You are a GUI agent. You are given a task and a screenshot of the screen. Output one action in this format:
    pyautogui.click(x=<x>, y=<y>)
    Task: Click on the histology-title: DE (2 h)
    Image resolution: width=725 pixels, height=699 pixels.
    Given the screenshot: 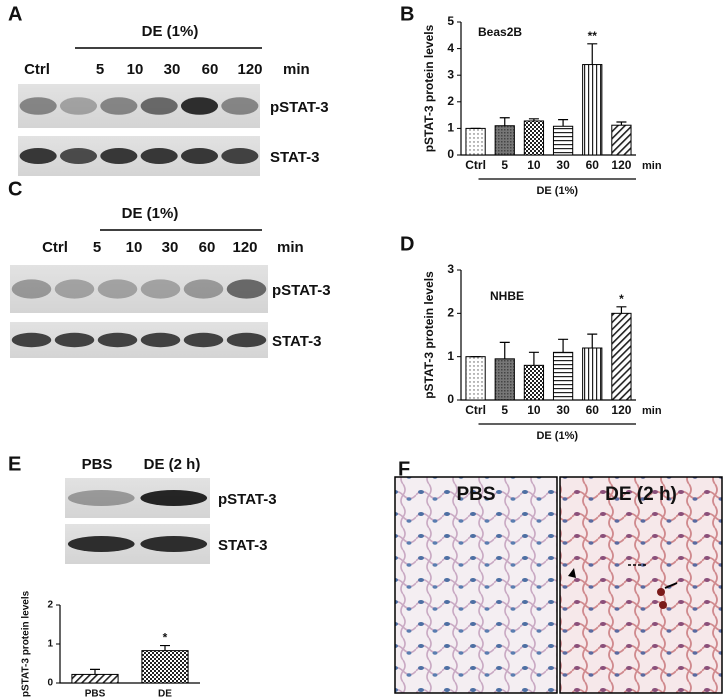 What is the action you would take?
    pyautogui.click(x=641, y=494)
    